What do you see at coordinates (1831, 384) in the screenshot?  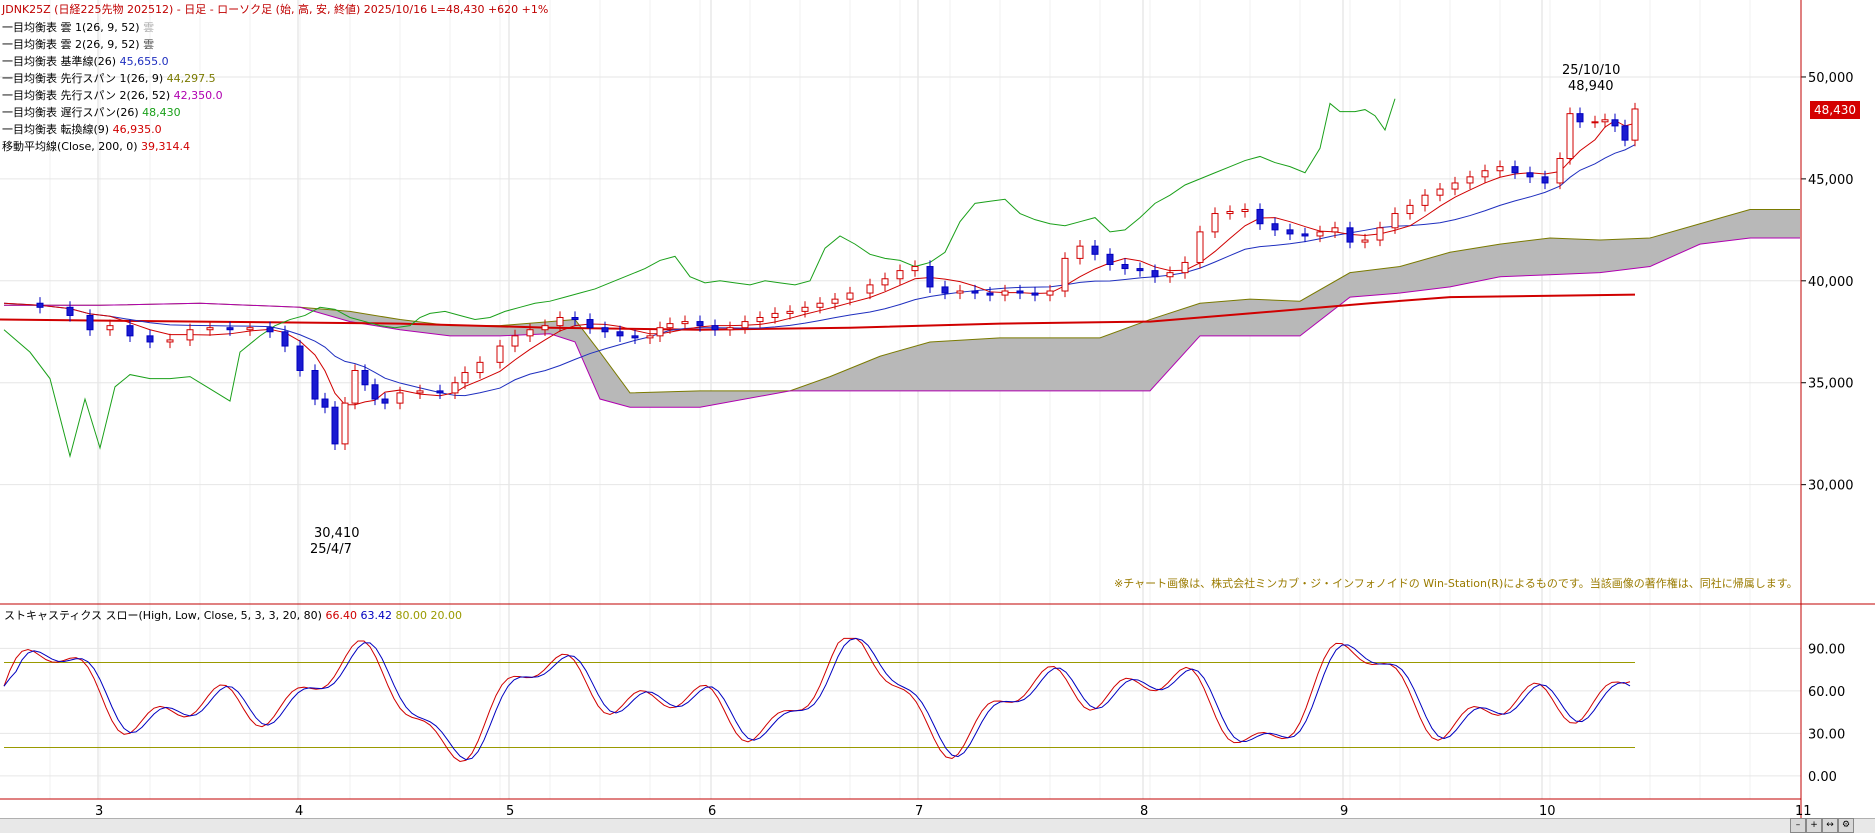 I see `y-tick-label: 35,000` at bounding box center [1831, 384].